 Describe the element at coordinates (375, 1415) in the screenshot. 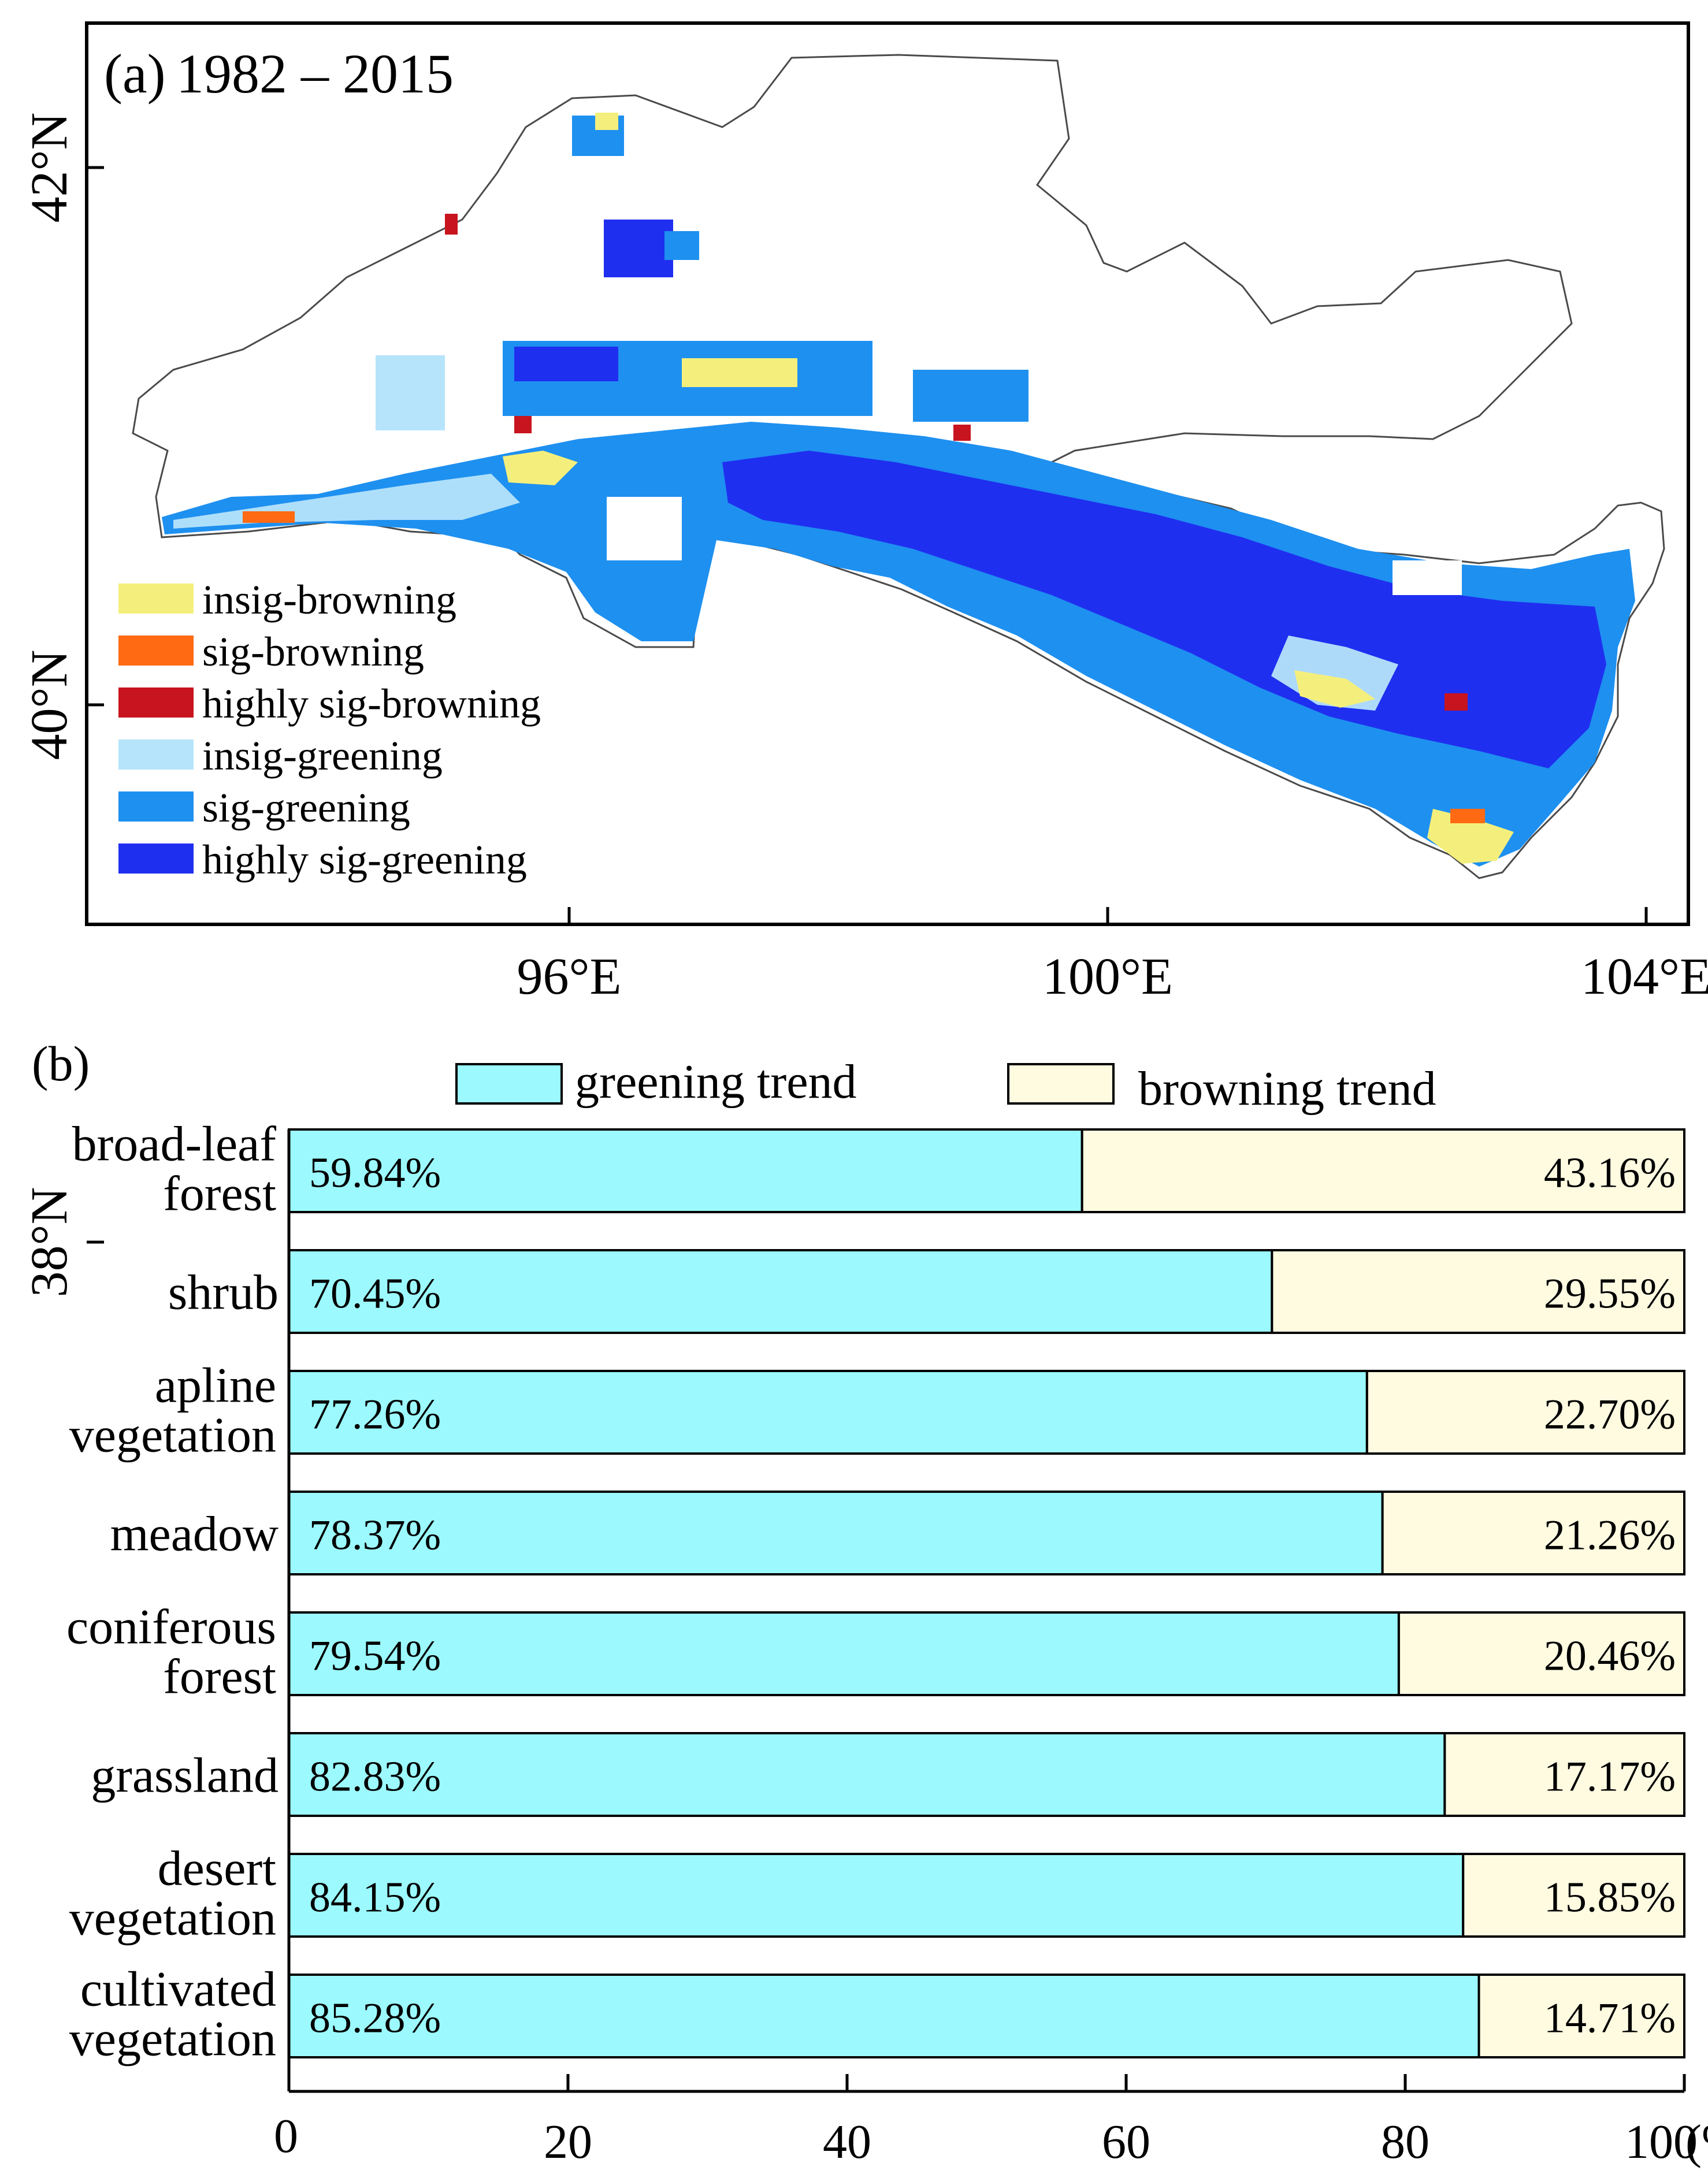

I see `bar-value-greening: 77.26%` at that location.